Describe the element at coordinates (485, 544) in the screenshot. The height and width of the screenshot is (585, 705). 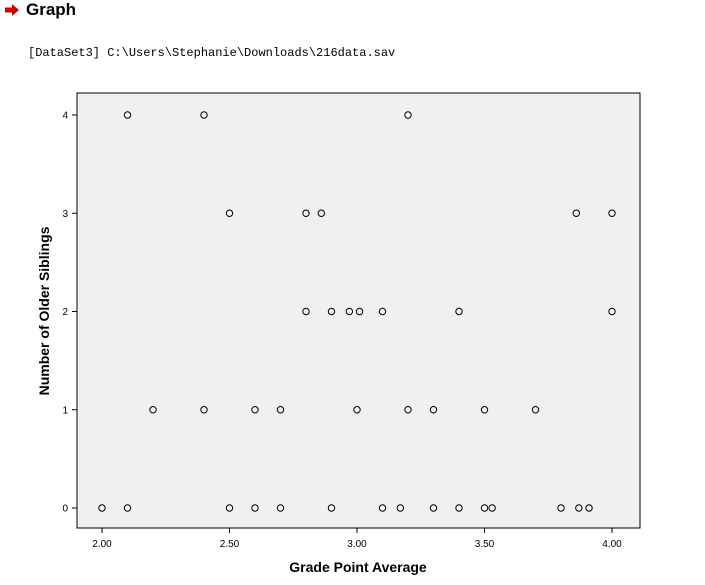
I see `x-tick-label: 3.50` at that location.